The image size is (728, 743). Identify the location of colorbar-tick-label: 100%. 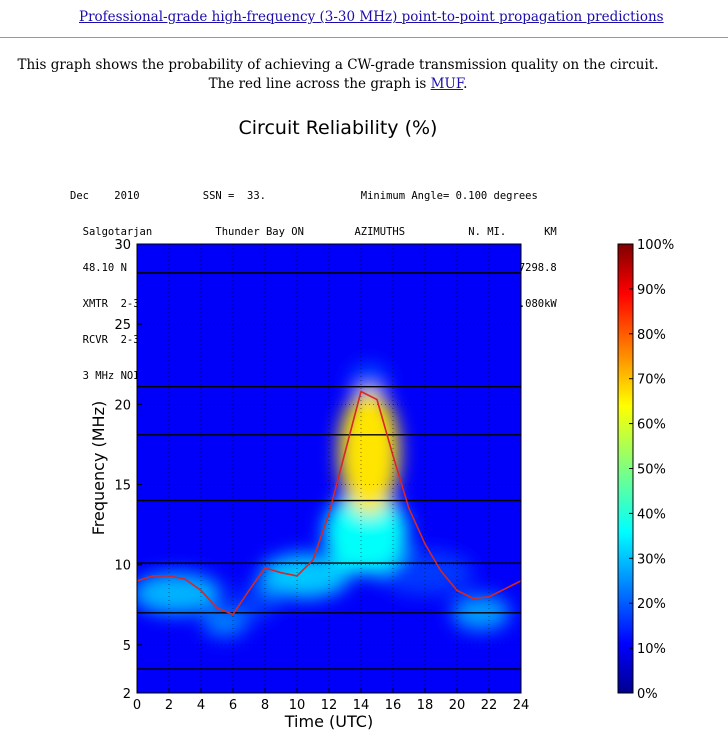
(655, 245).